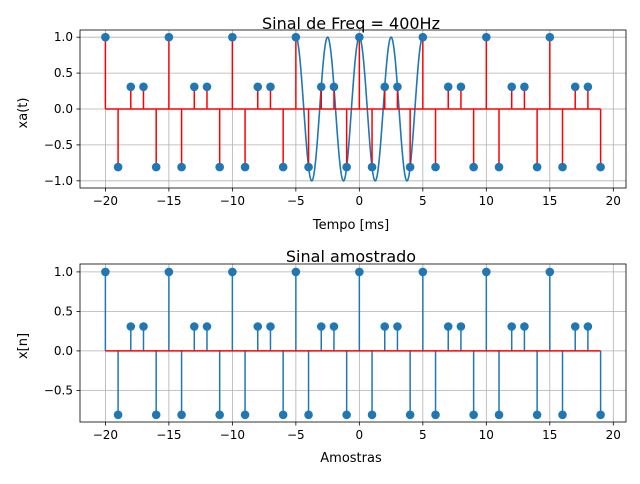 The image size is (640, 484). I want to click on x-axis-label: Tempo [ms], so click(350, 225).